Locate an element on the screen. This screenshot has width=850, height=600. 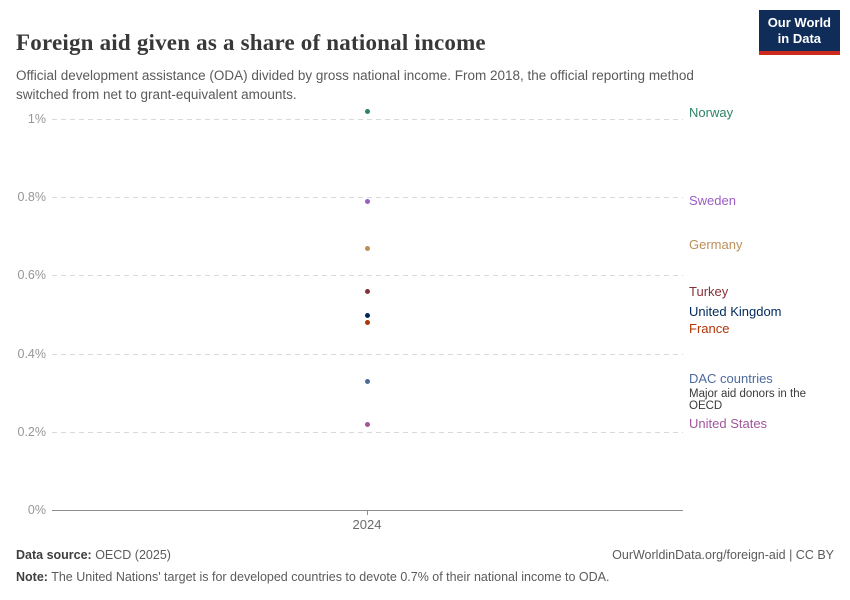
data-point-norway is located at coordinates (367, 112).